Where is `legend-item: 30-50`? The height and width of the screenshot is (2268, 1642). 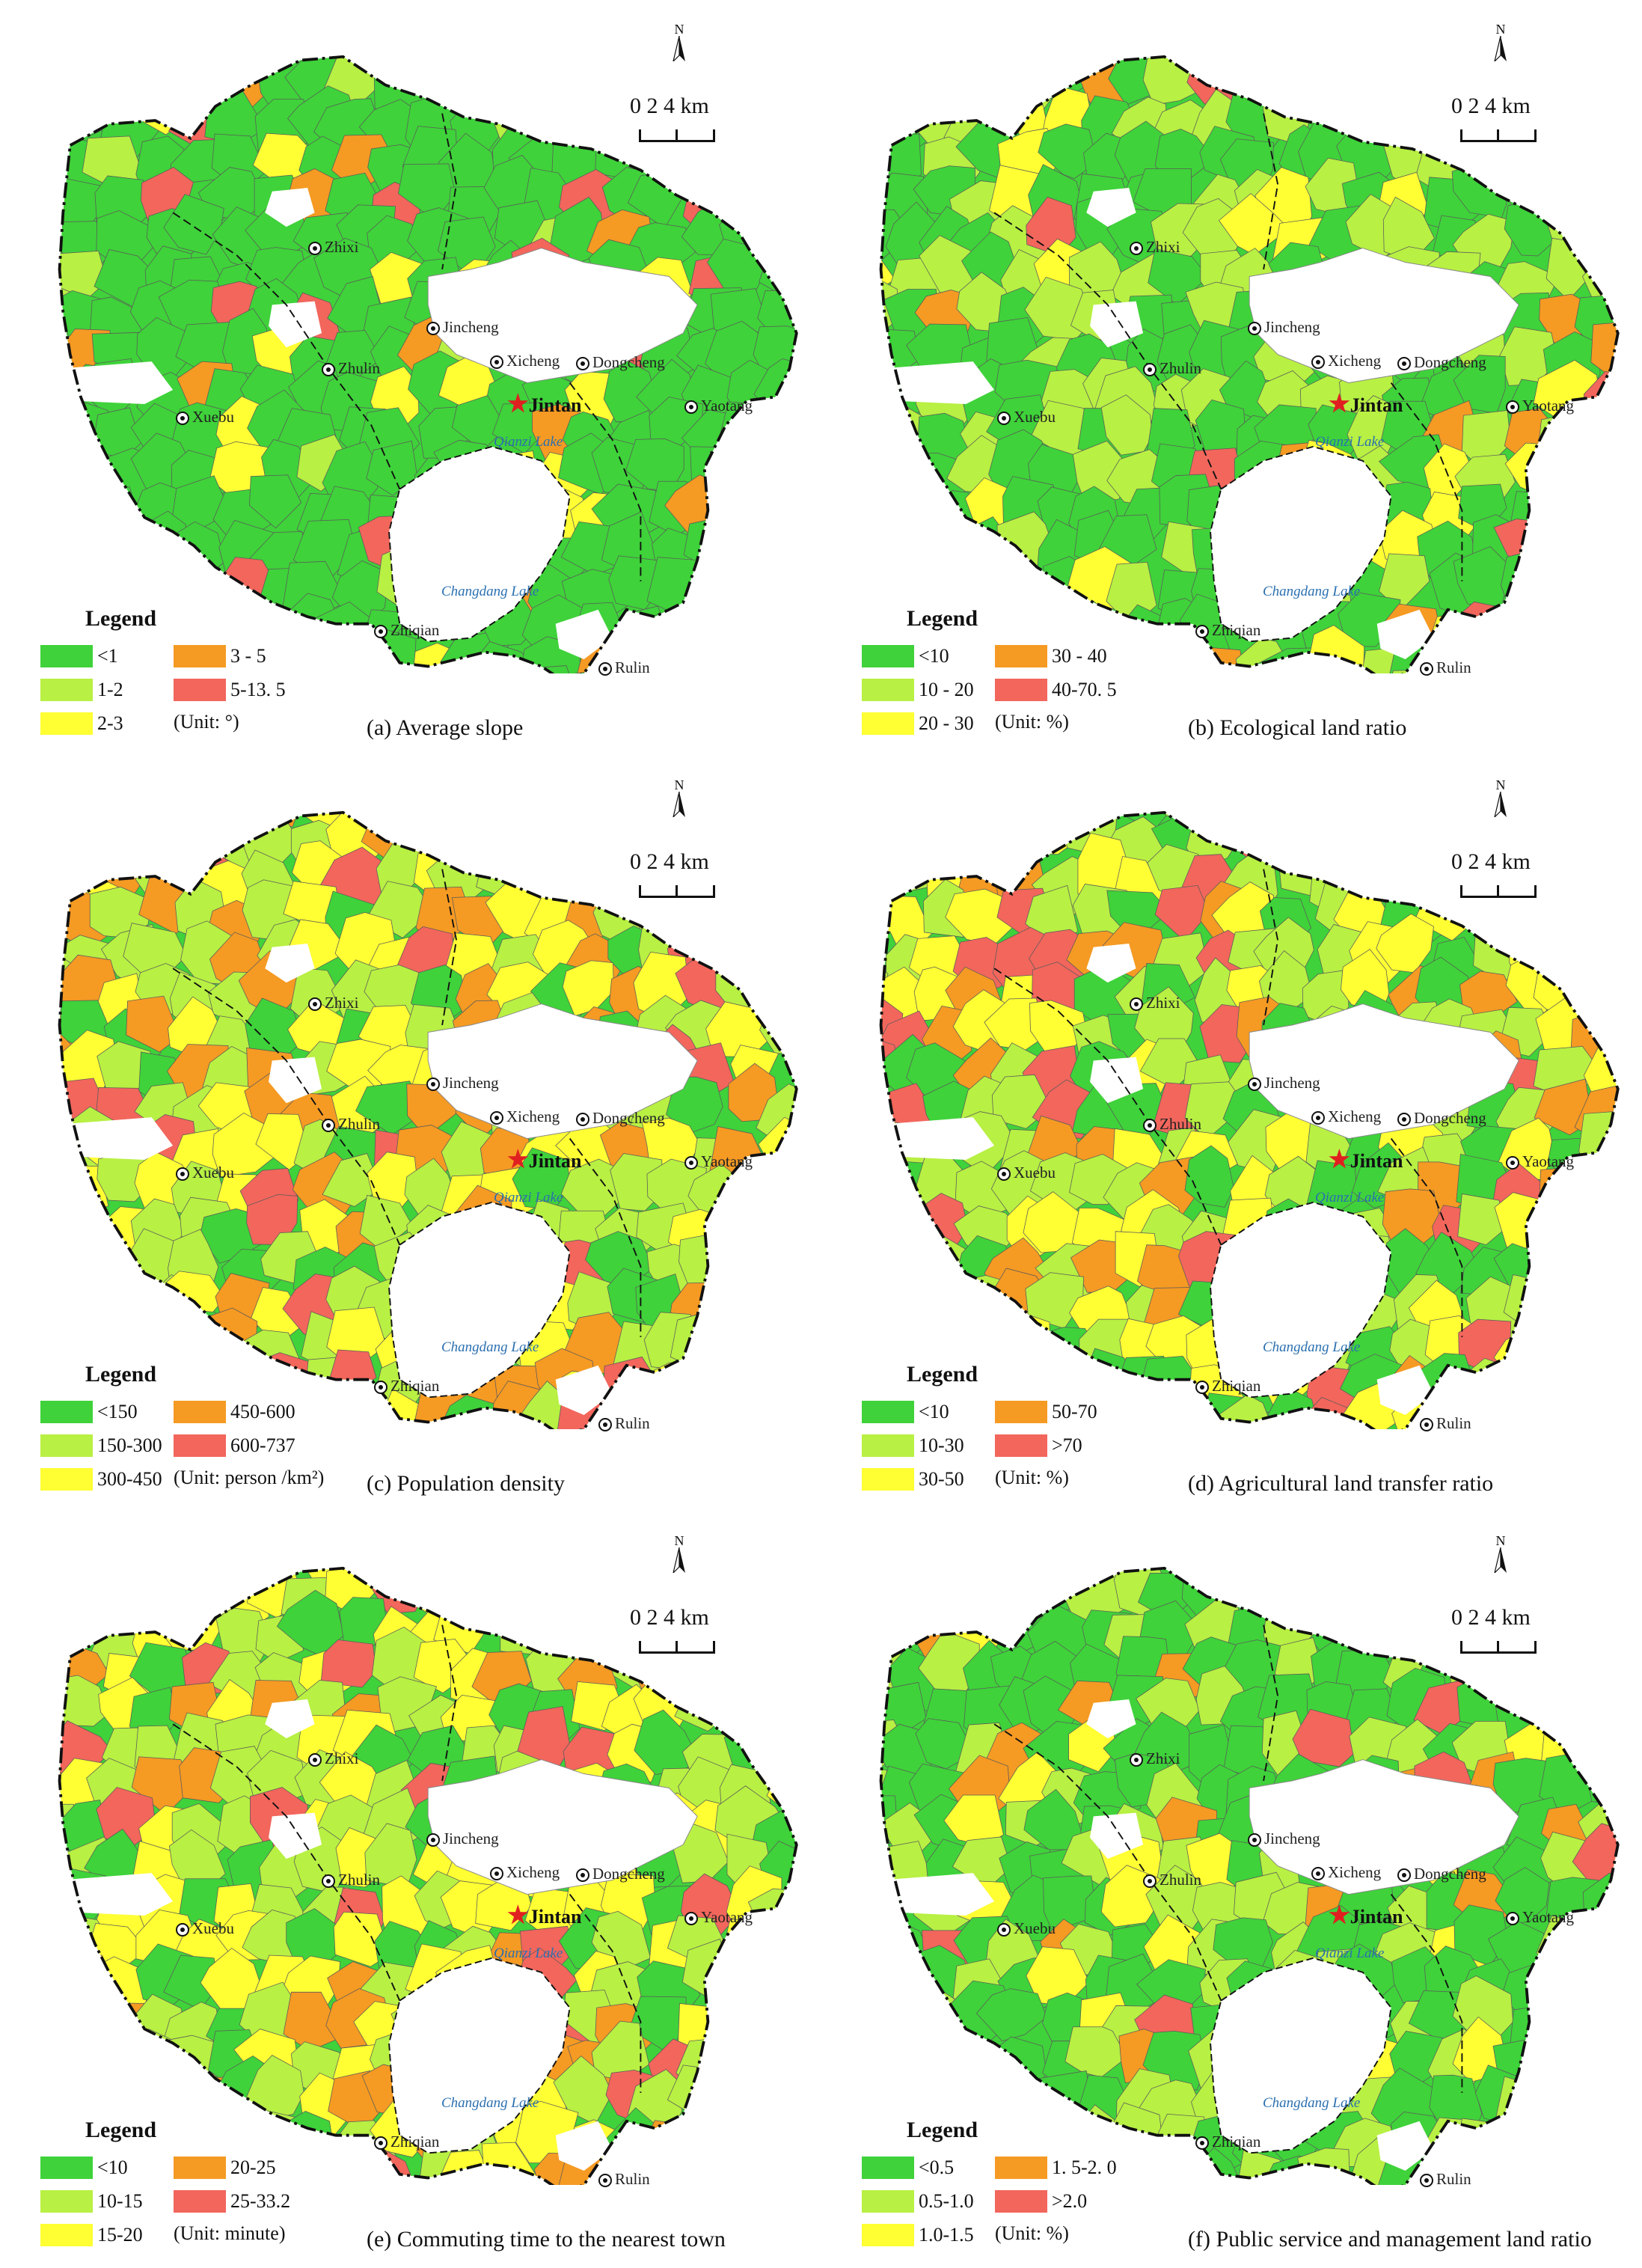
legend-item: 30-50 is located at coordinates (913, 1478).